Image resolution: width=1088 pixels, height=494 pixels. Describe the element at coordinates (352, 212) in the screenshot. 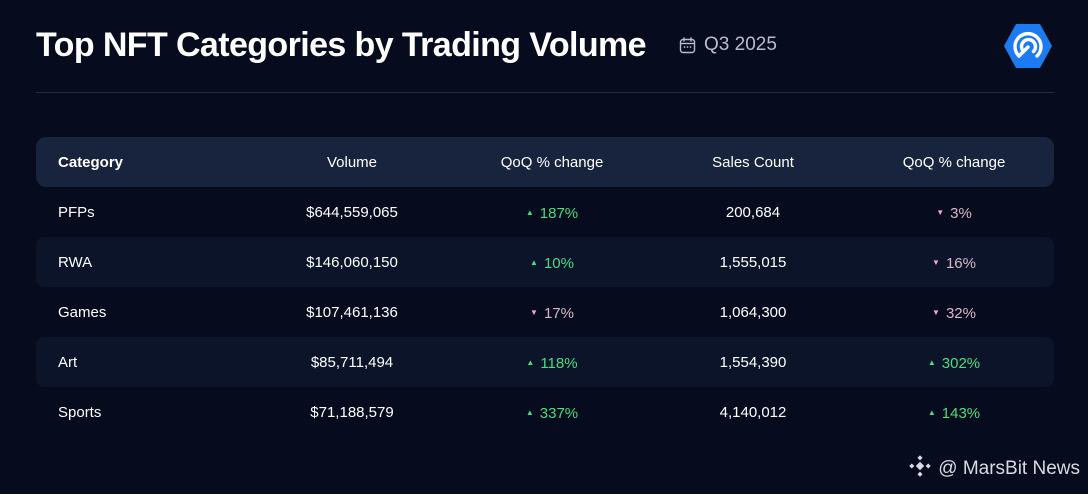

I see `cell-volume: $644,559,065` at that location.